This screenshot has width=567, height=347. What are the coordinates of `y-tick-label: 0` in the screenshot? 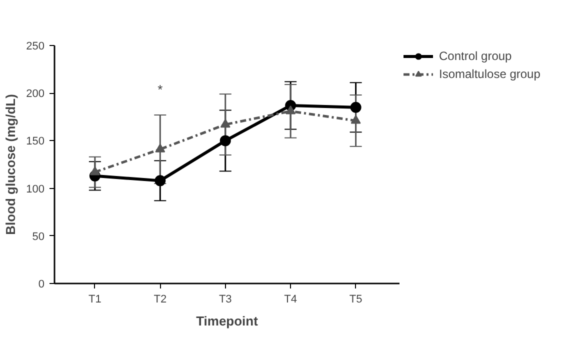 It's located at (41, 284).